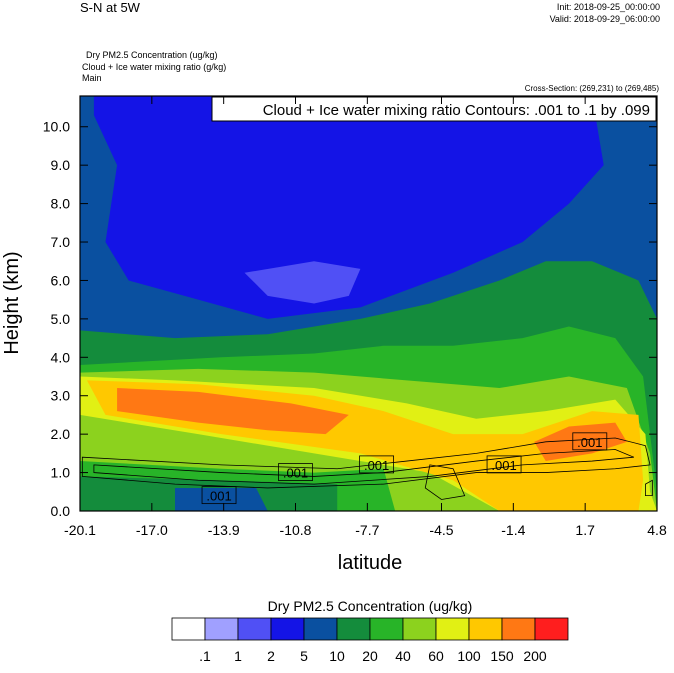 The width and height of the screenshot is (674, 673). What do you see at coordinates (205, 656) in the screenshot?
I see `colorbar-label: .1` at bounding box center [205, 656].